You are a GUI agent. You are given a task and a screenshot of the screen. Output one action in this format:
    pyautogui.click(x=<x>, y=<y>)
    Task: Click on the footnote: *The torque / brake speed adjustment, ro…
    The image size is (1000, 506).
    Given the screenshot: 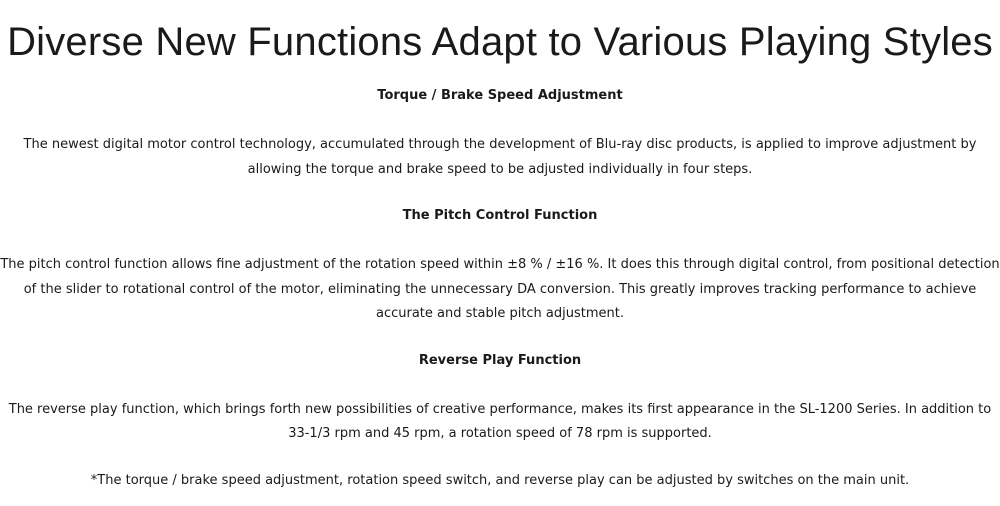 What is the action you would take?
    pyautogui.click(x=500, y=480)
    